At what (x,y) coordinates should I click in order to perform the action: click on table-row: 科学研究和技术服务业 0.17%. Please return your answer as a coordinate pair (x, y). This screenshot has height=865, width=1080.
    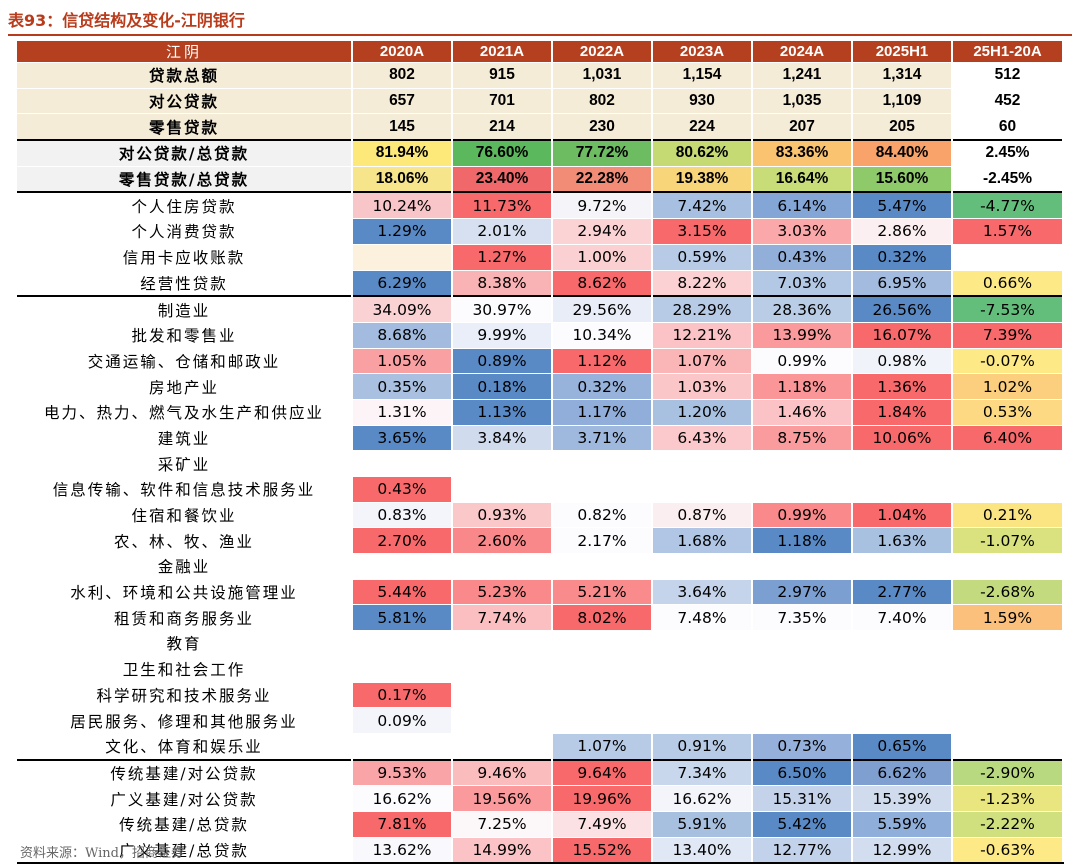
    Looking at the image, I should click on (540, 695).